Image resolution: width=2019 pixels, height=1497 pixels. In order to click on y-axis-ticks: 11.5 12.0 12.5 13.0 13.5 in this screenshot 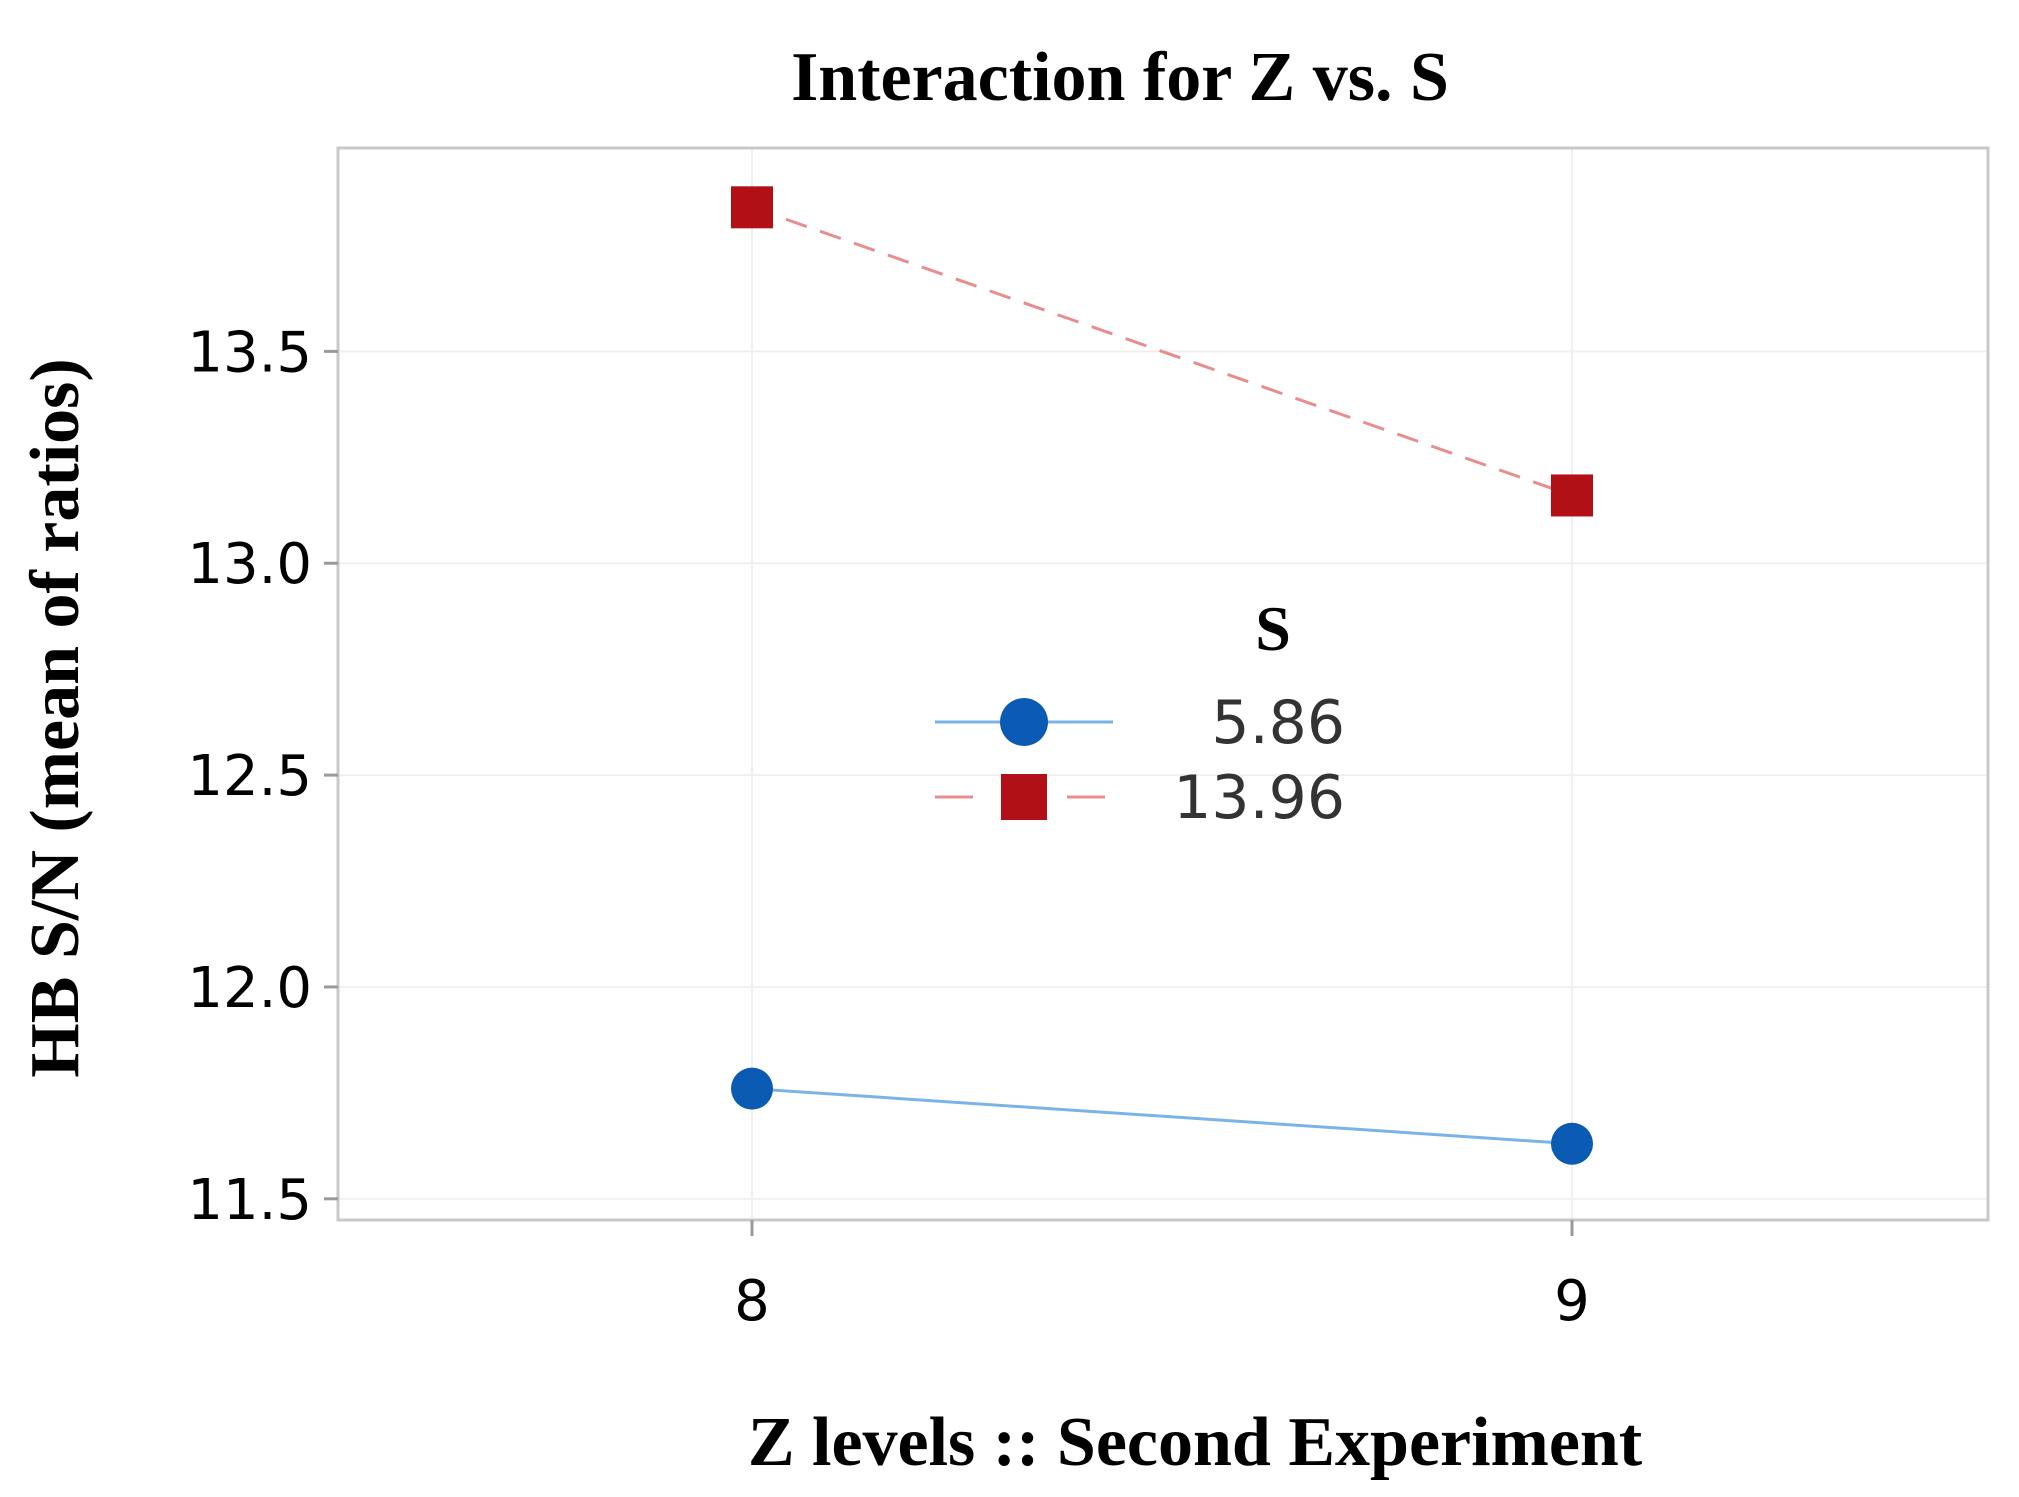, I will do `click(262, 776)`.